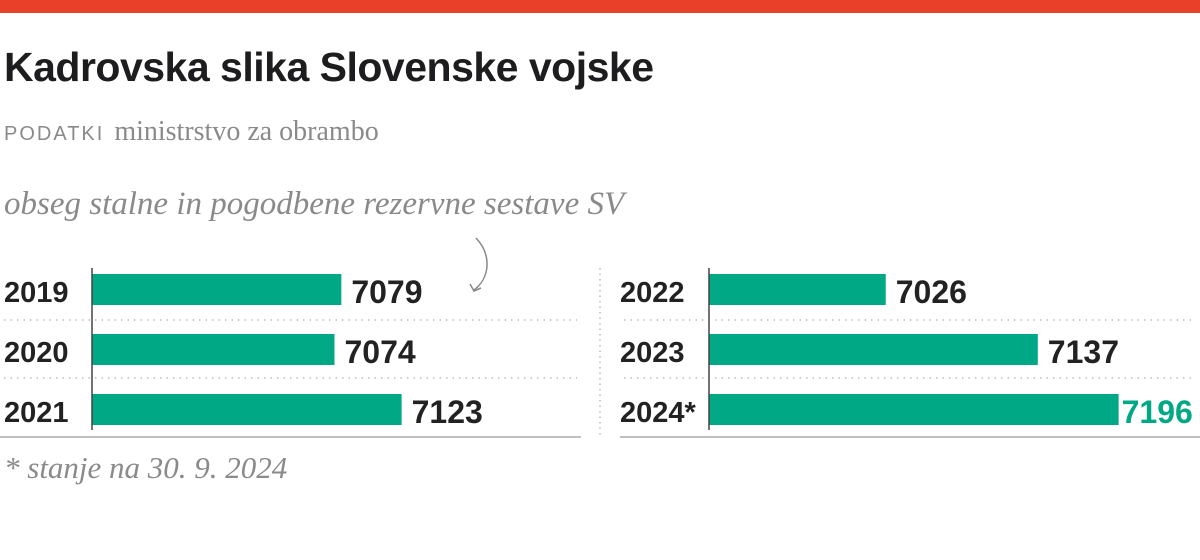 This screenshot has height=560, width=1200. What do you see at coordinates (246, 131) in the screenshot?
I see `source-name: ministrstvo za obrambo` at bounding box center [246, 131].